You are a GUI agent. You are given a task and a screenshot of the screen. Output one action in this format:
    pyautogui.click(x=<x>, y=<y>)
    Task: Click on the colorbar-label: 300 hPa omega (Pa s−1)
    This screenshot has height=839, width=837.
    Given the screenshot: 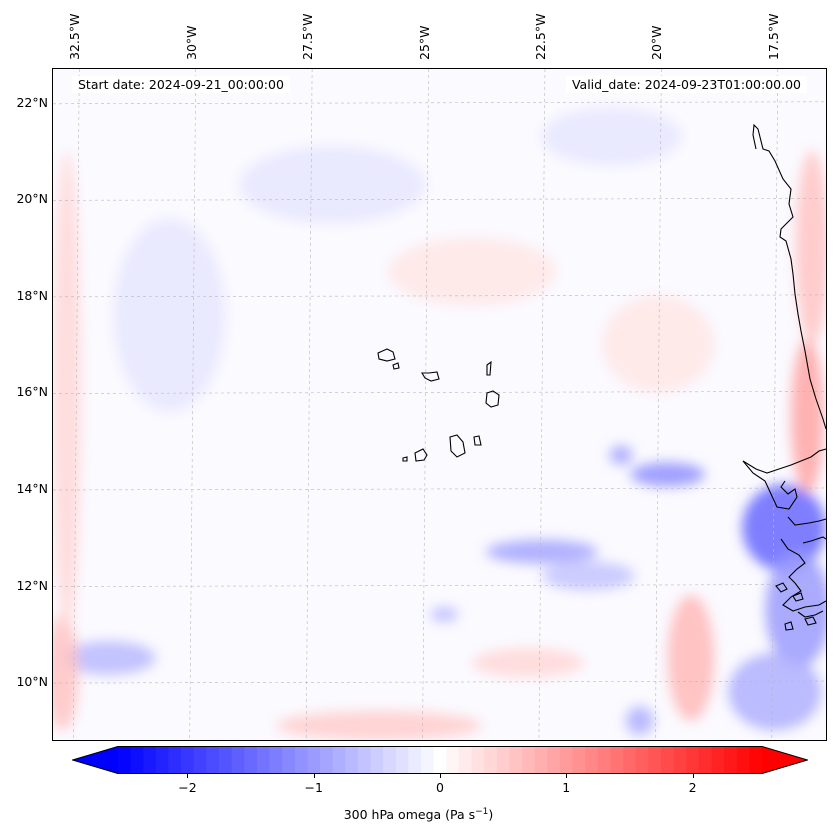 What is the action you would take?
    pyautogui.click(x=418, y=814)
    